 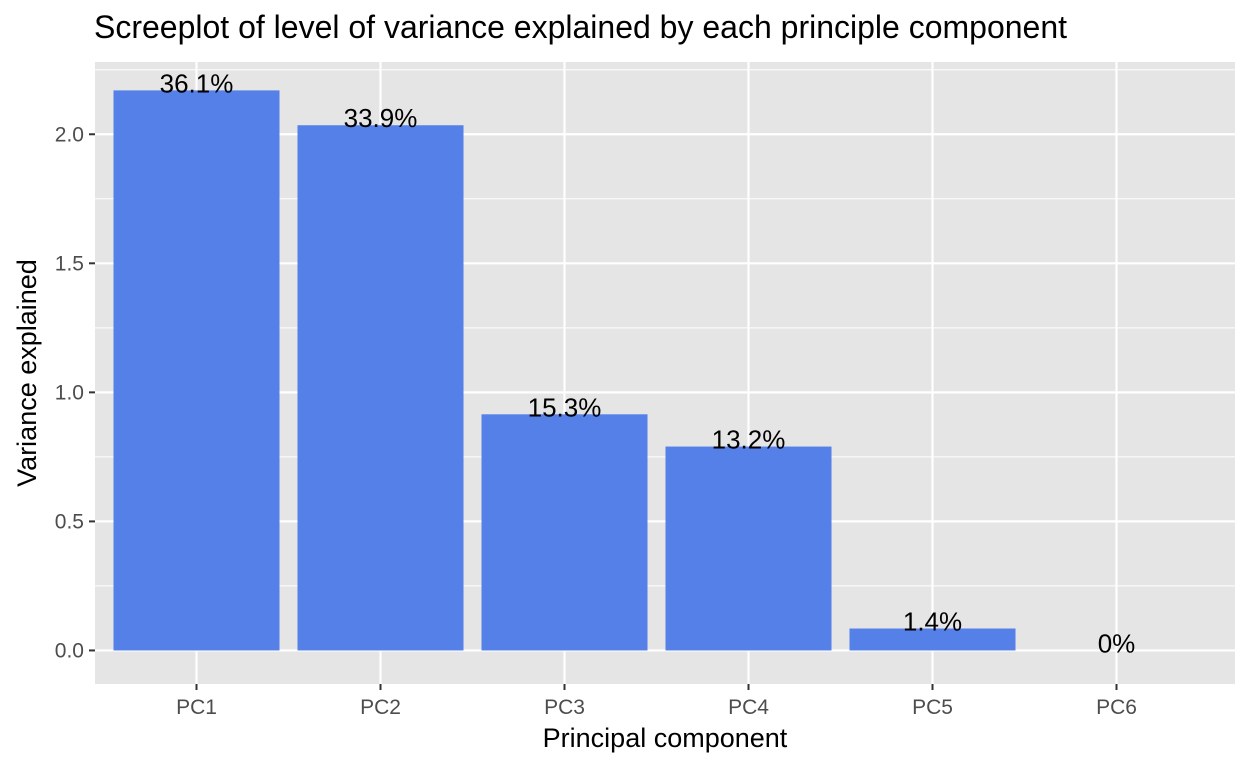 I want to click on x-axis: PC1 PC2 PC3 PC4 PC5 PC6, so click(x=656, y=701).